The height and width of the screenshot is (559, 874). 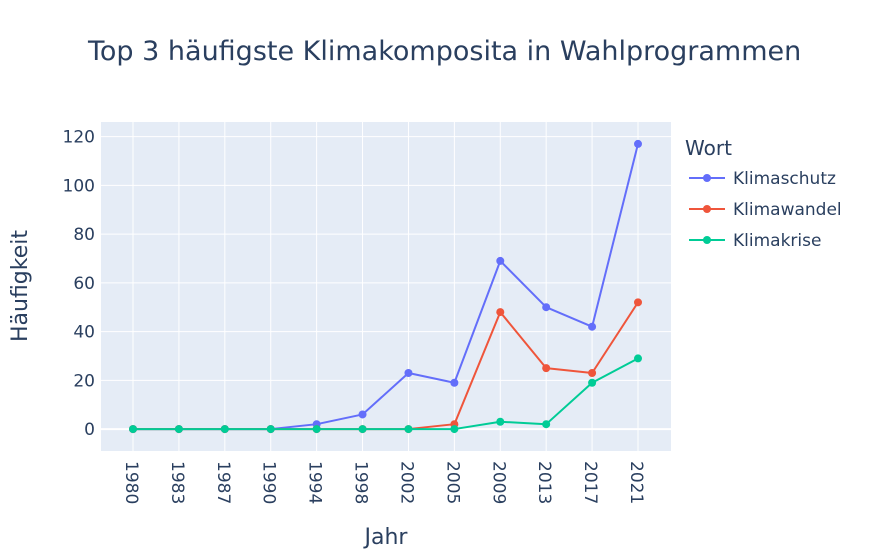 I want to click on x-tick-label: 2002, so click(x=406, y=482).